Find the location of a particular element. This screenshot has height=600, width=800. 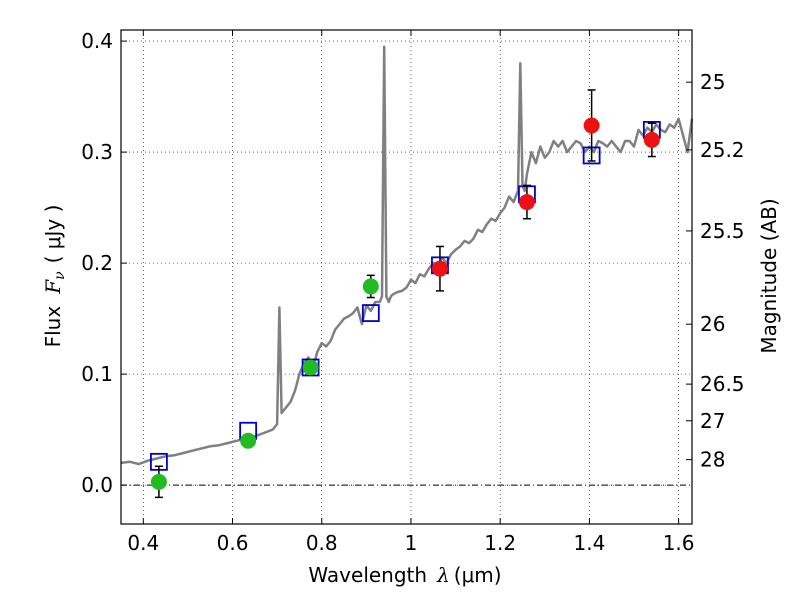

x-tick-label: 0.4 is located at coordinates (143, 543).